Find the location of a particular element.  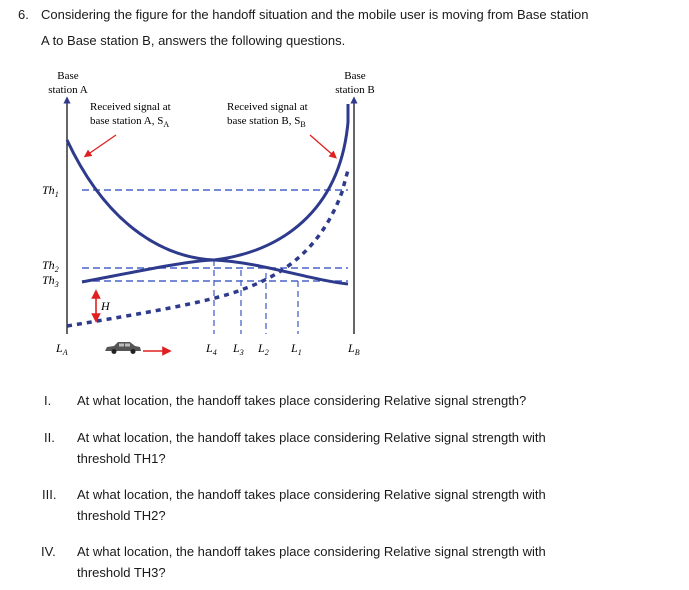

signal-b-label-line1: Received signal at is located at coordinates (267, 107).